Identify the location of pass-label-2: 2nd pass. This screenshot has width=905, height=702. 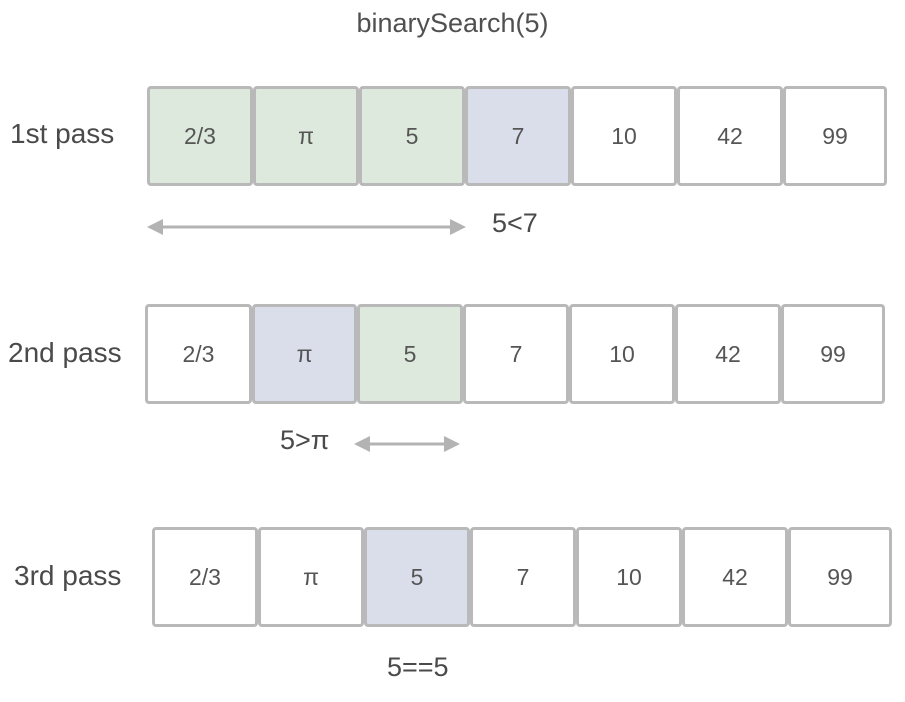
(65, 352).